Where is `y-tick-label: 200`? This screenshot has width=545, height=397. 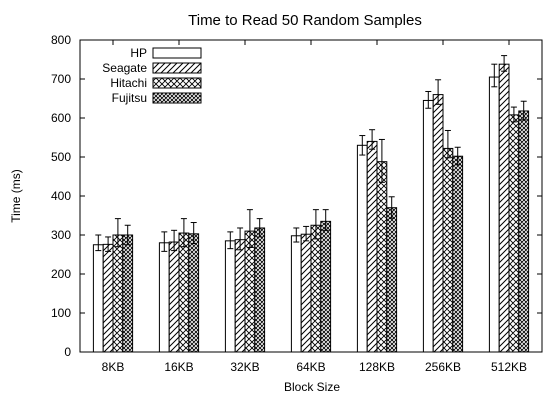 y-tick-label: 200 is located at coordinates (61, 274).